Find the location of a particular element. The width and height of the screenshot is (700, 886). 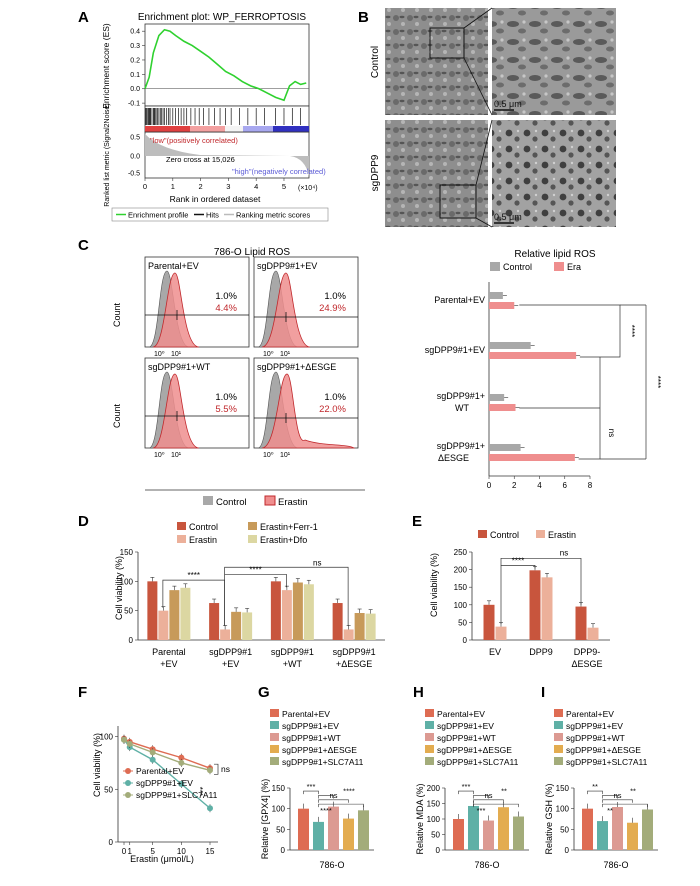

em-sgdpp9-scale-label: 0.5 μm is located at coordinates (508, 217).